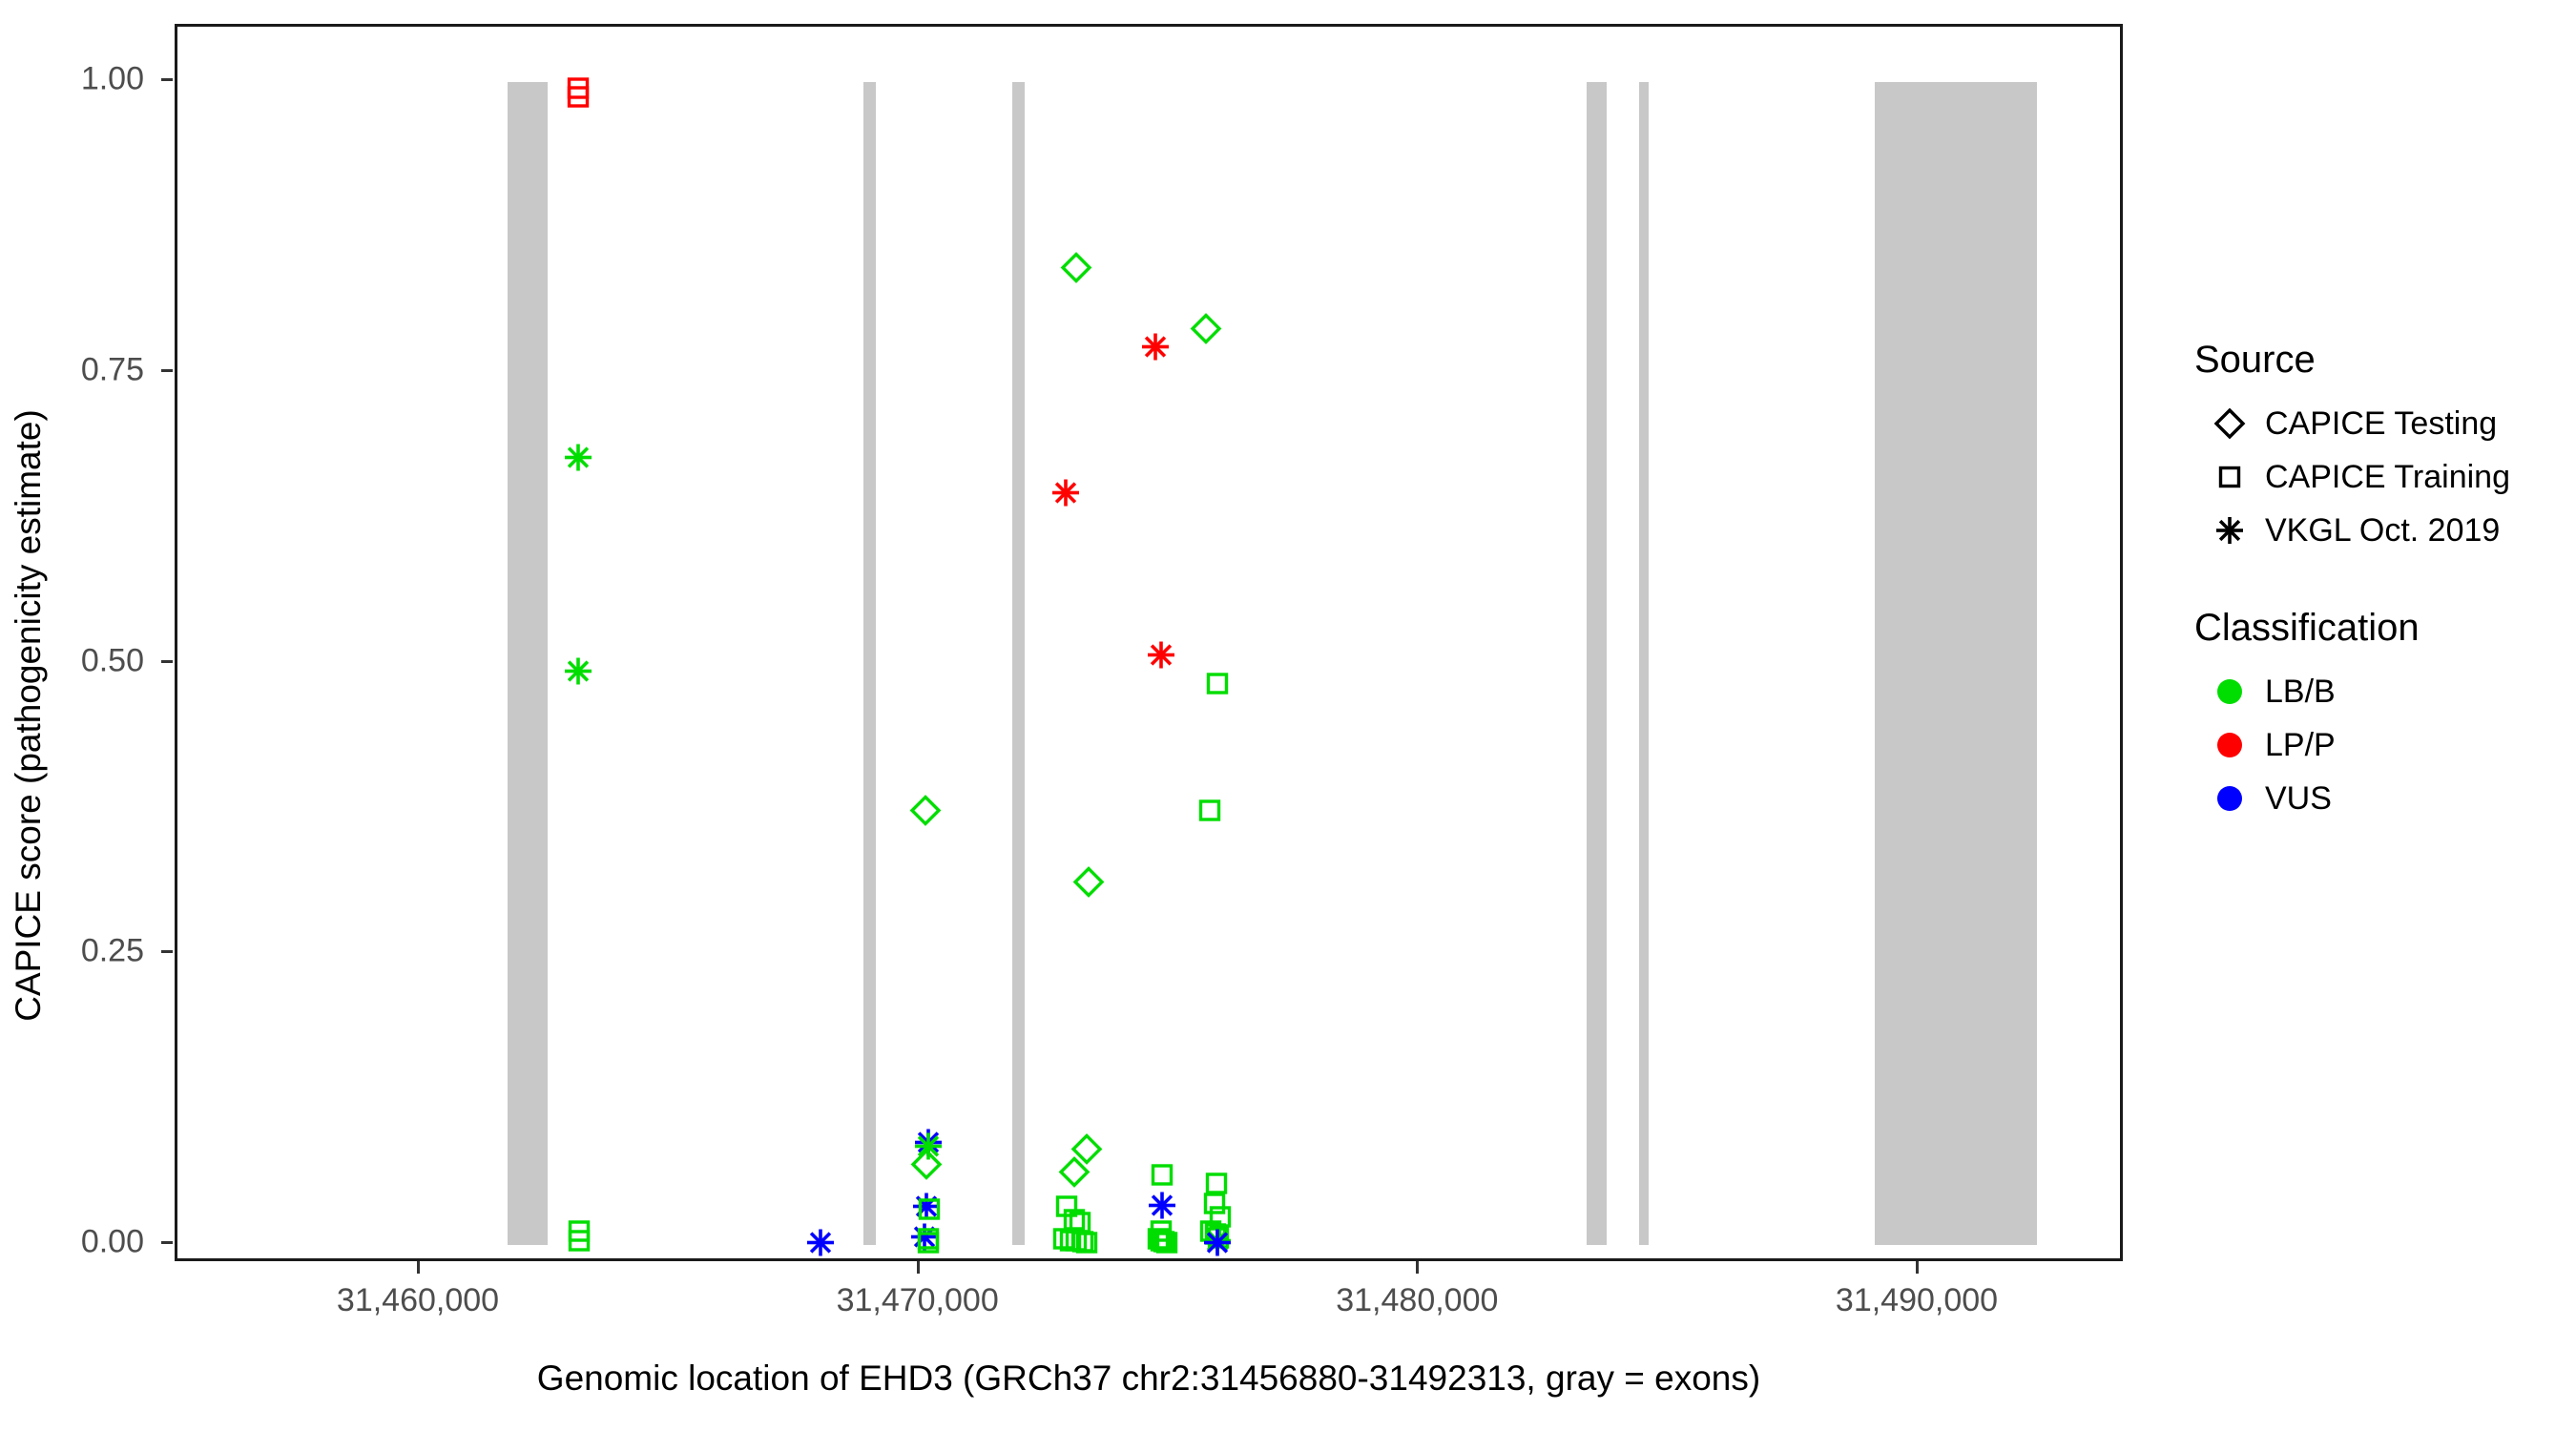 The width and height of the screenshot is (2576, 1431). I want to click on legend-item-classification-lp-p: LP/P, so click(2375, 745).